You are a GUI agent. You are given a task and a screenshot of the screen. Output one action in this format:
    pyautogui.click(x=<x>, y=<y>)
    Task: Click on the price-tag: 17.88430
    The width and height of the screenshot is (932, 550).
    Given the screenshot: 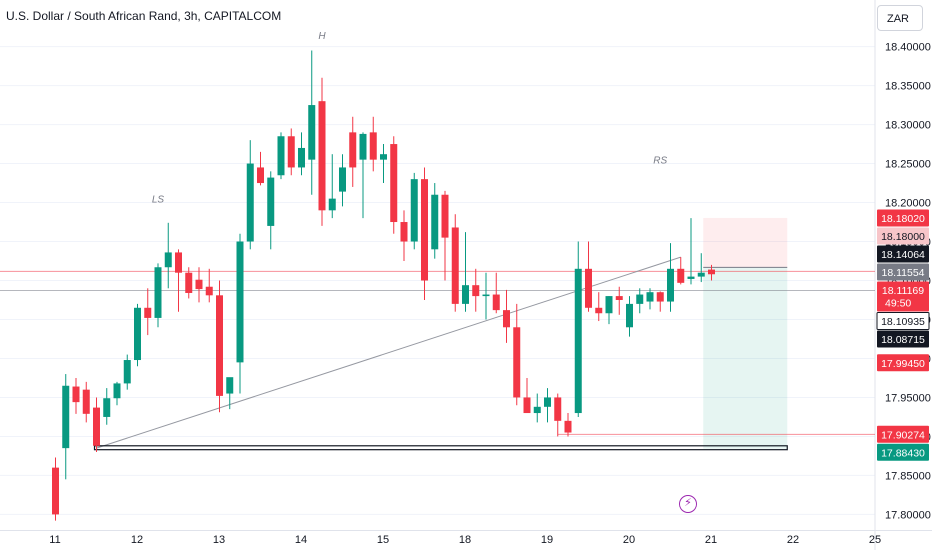 What is the action you would take?
    pyautogui.click(x=903, y=452)
    